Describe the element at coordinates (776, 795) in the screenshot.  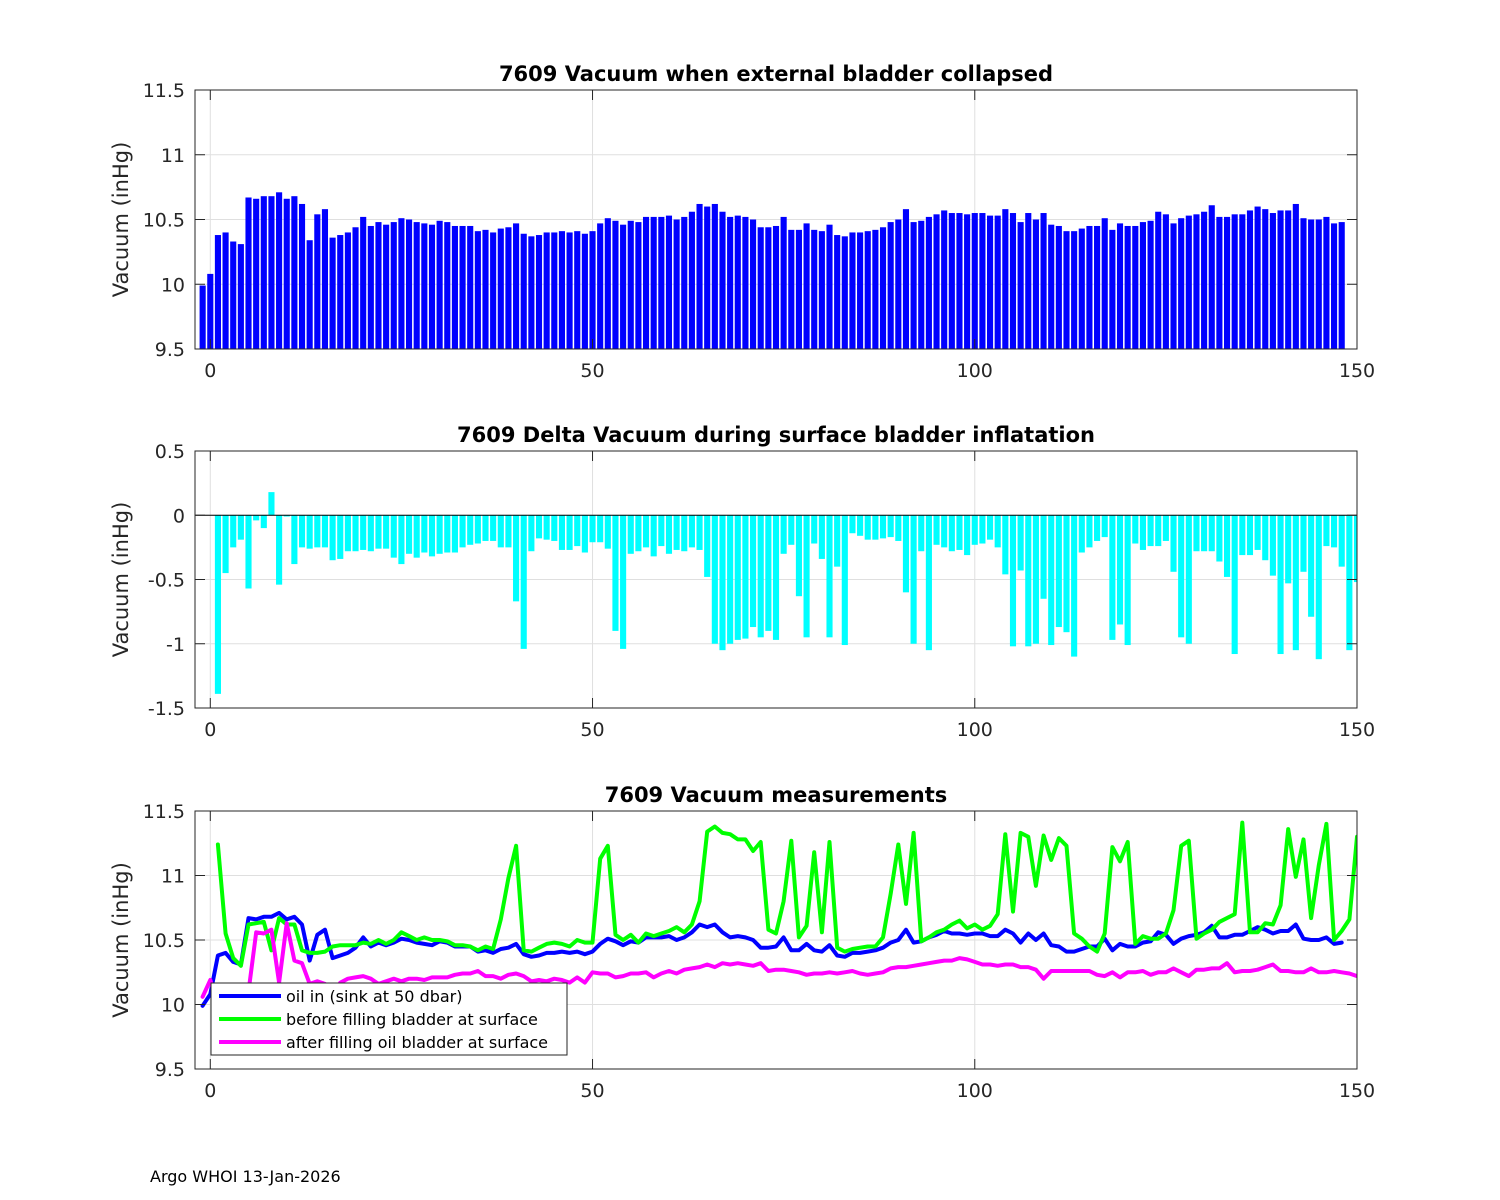
I see `chart-title: 7609 Vacuum measurements` at that location.